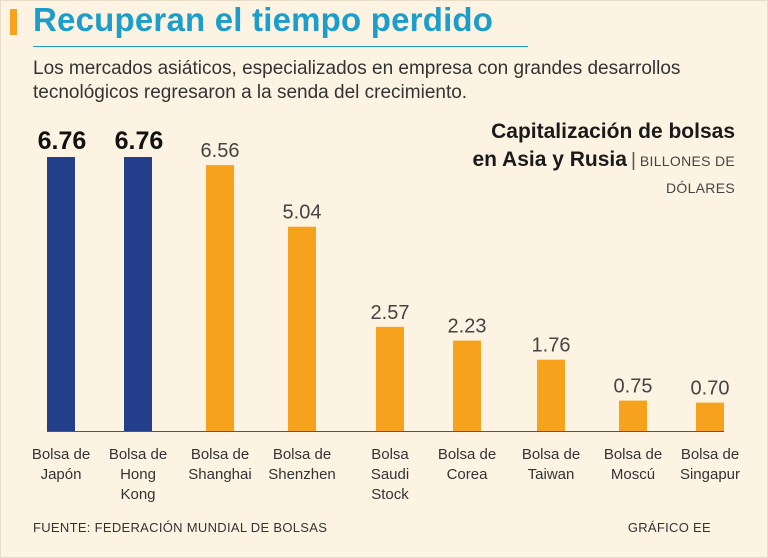  I want to click on category-label-2: Bolsa de Hong Kong, so click(138, 474).